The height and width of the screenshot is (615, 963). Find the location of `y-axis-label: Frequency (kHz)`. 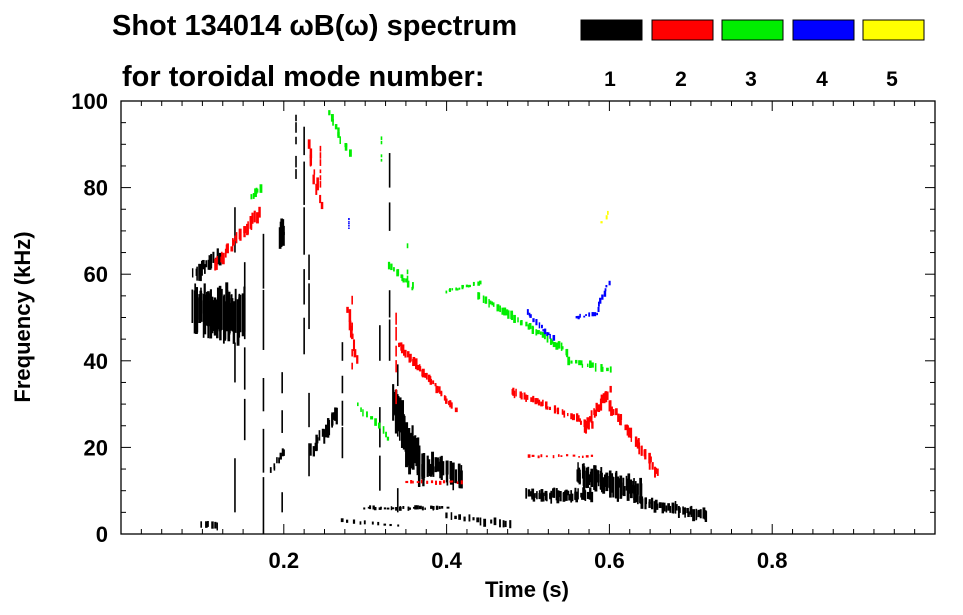

y-axis-label: Frequency (kHz) is located at coordinates (22, 316).